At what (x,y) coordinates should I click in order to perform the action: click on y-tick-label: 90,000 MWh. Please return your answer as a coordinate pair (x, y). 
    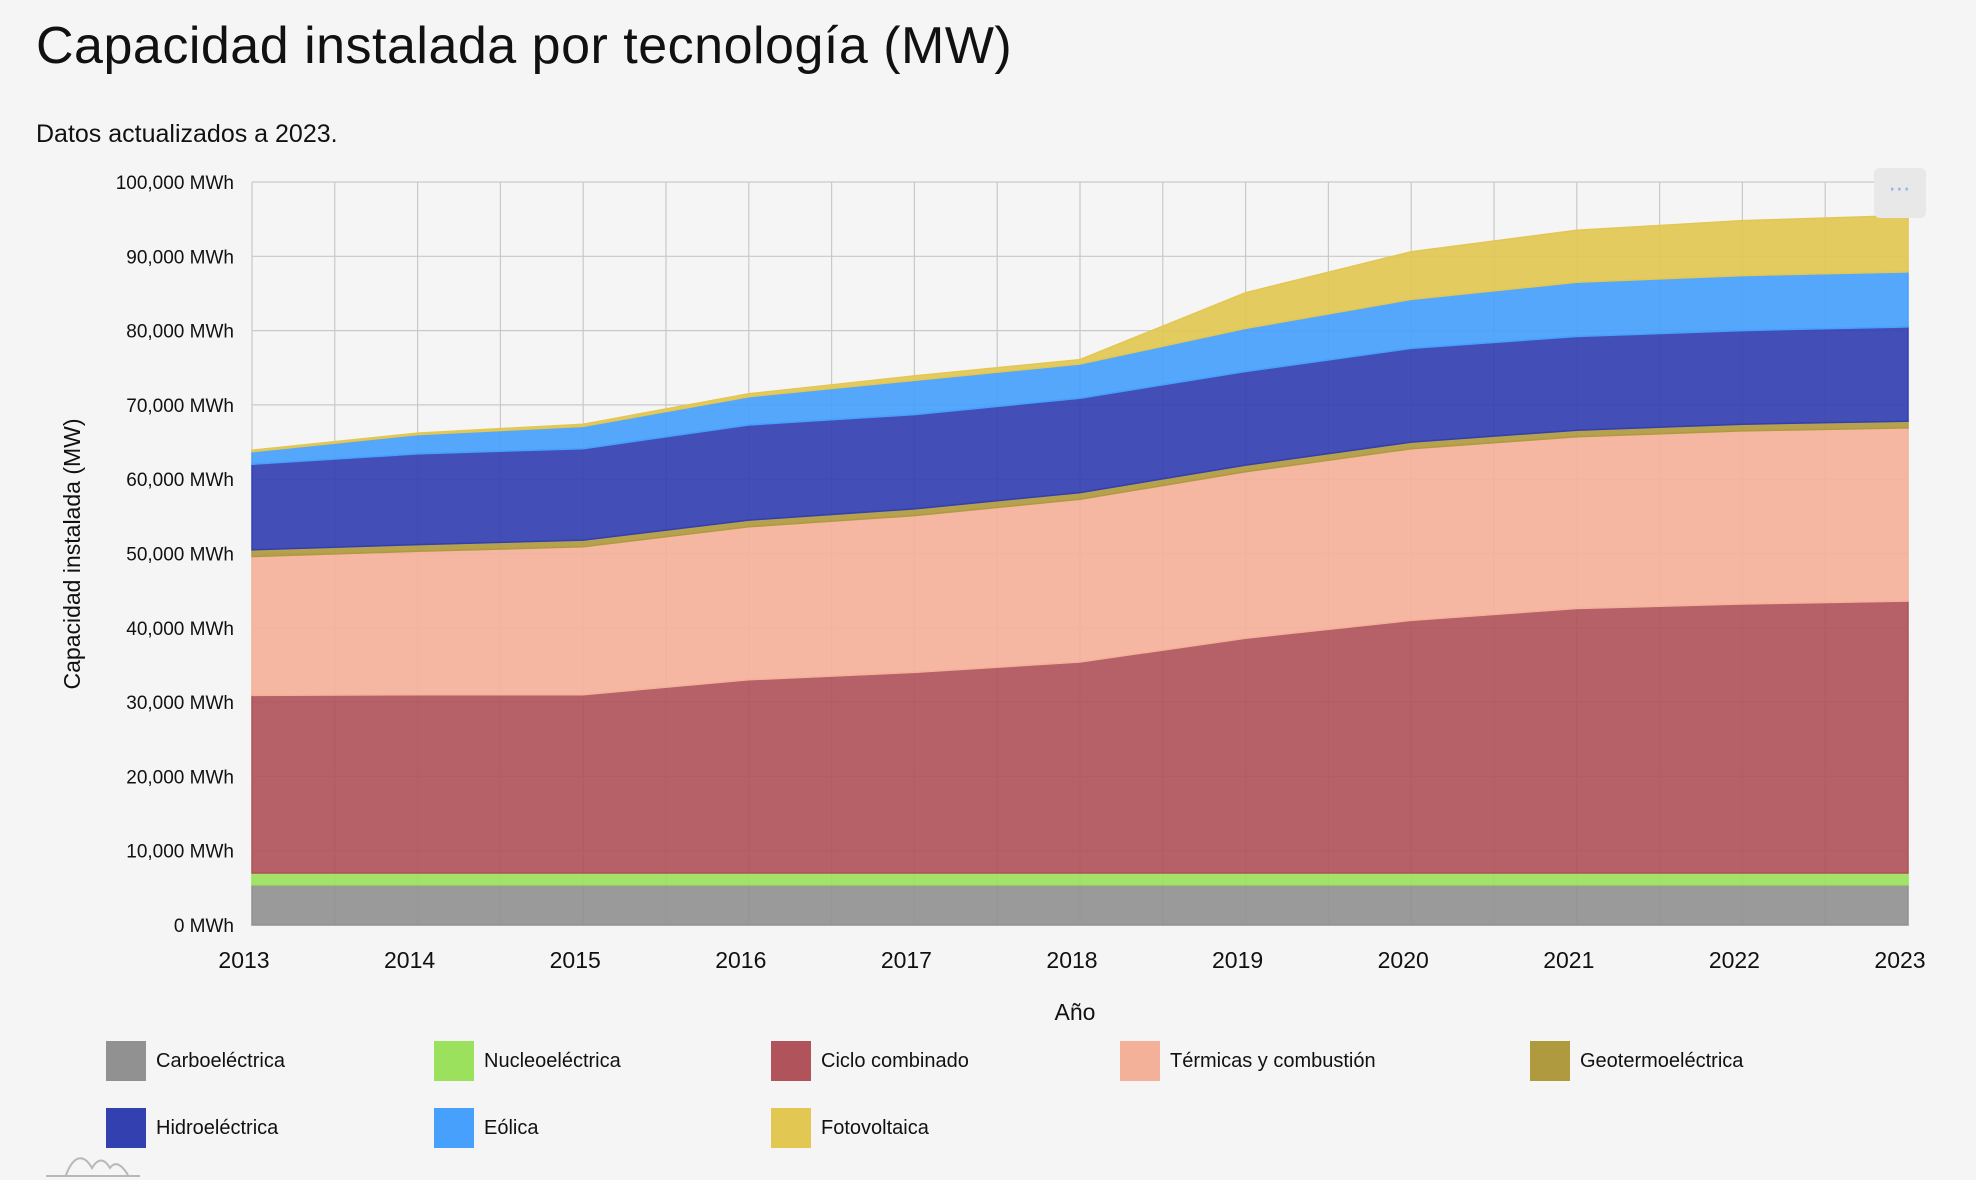
    Looking at the image, I should click on (180, 257).